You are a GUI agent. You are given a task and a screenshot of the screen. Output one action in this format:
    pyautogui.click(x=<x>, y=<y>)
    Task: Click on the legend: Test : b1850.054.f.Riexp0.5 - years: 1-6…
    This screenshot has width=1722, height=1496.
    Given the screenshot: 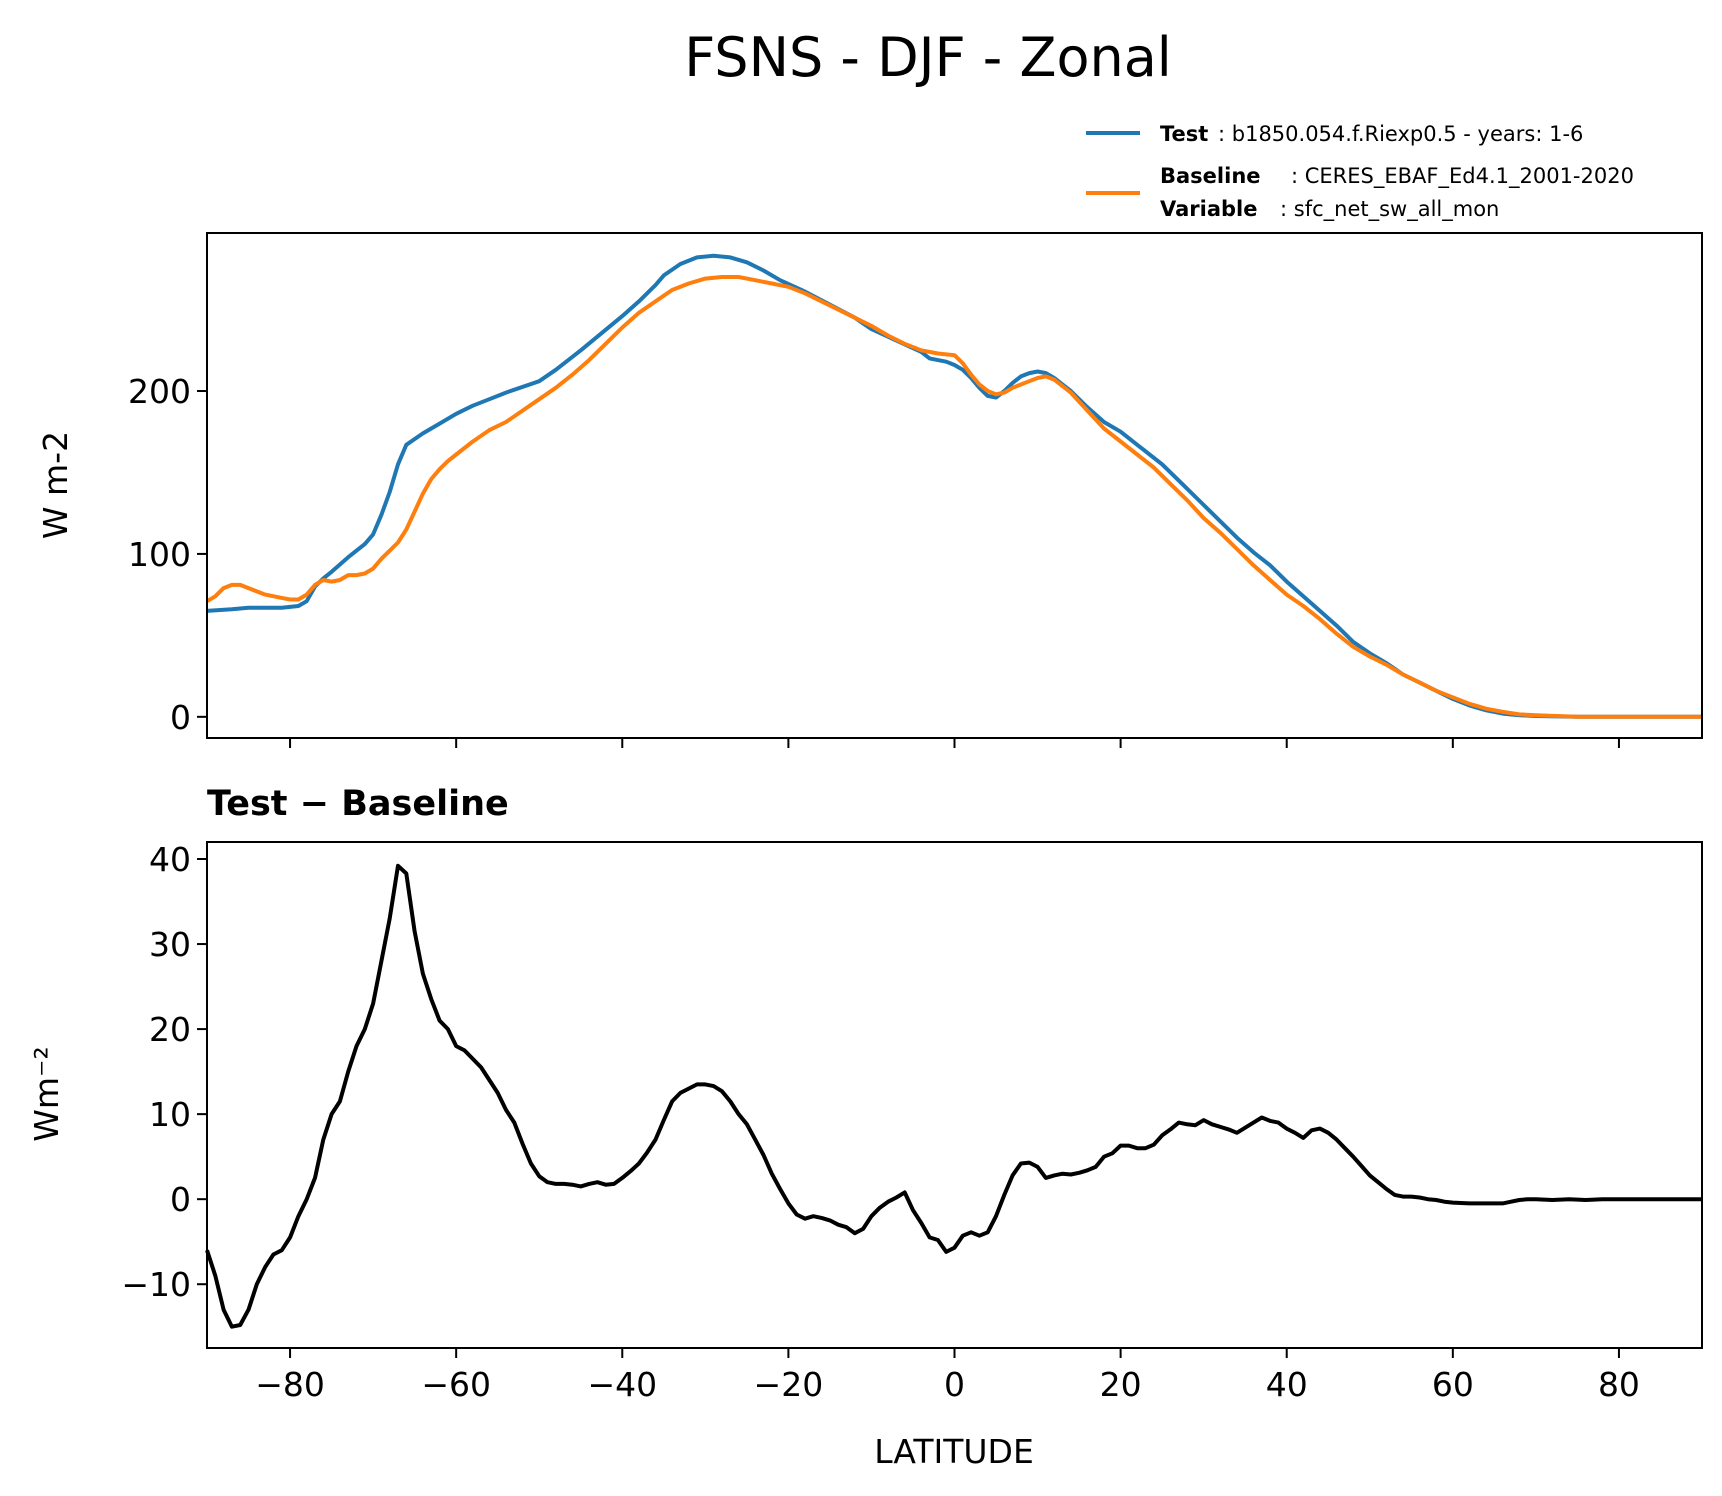 What is the action you would take?
    pyautogui.click(x=1360, y=172)
    